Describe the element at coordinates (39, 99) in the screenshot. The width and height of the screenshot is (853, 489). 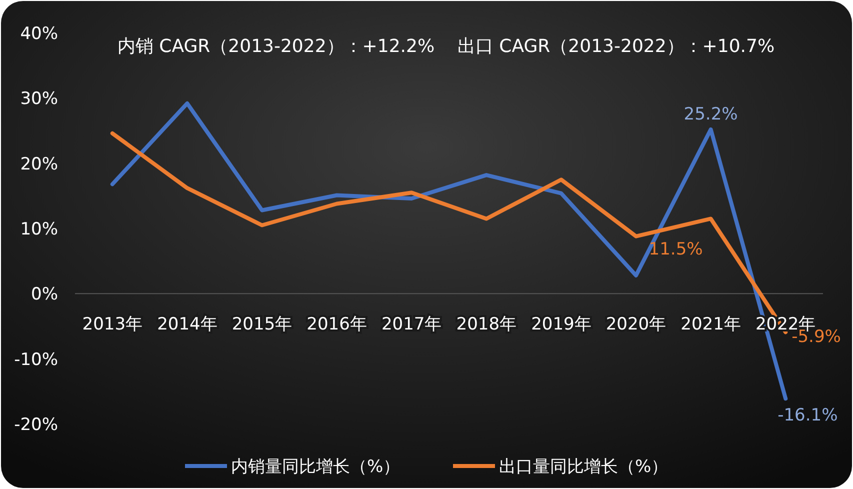
I see `y-tick-label: 30%` at that location.